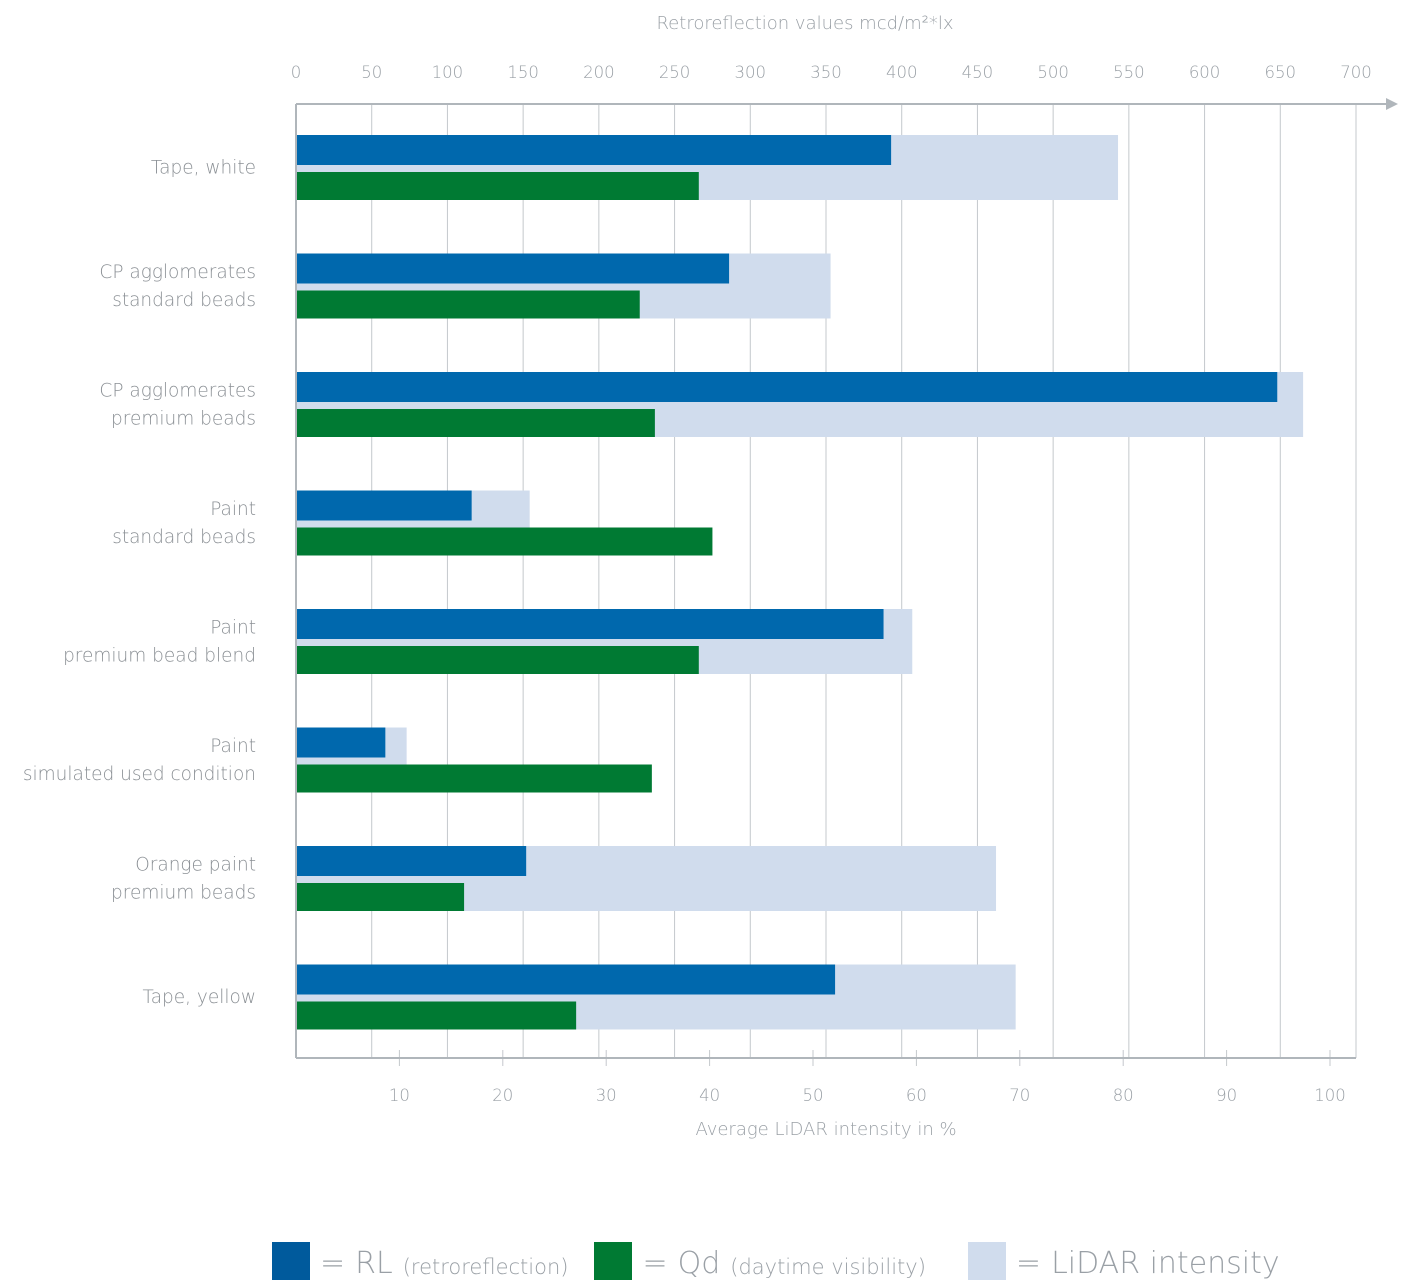 The width and height of the screenshot is (1413, 1281). Describe the element at coordinates (233, 628) in the screenshot. I see `category-label-4-0: Paint` at that location.